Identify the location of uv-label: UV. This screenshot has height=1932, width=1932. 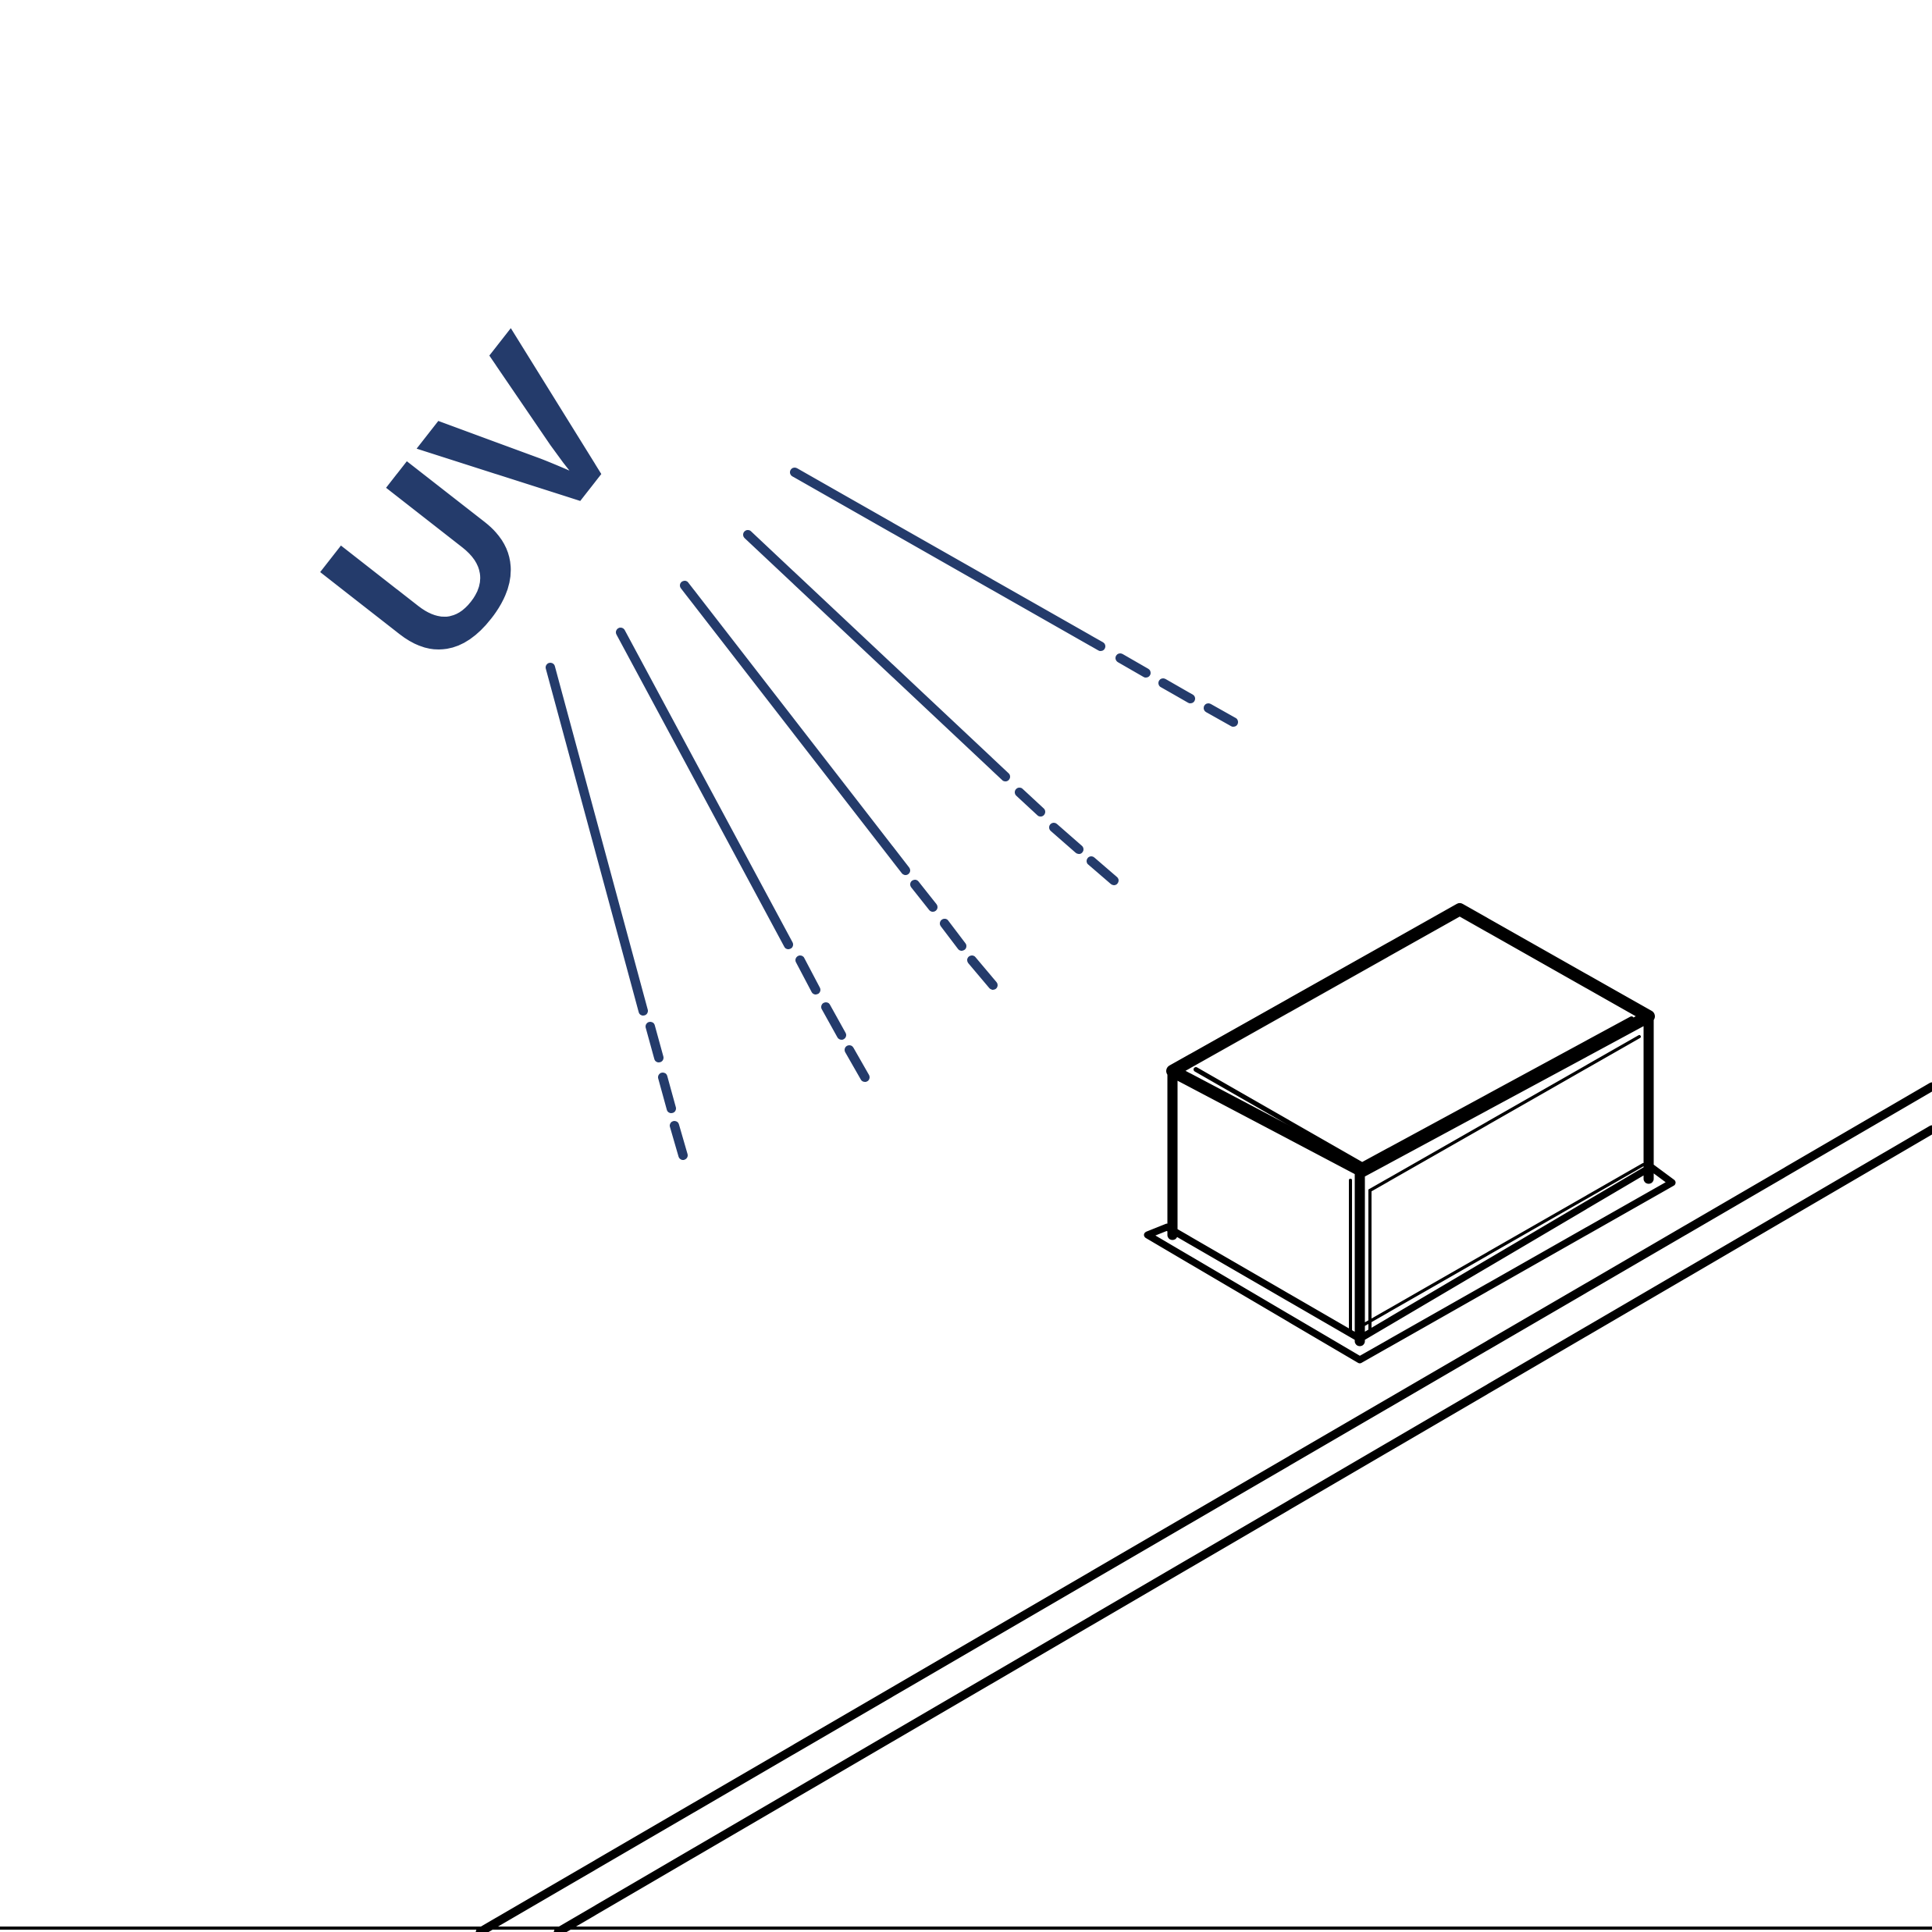
(474, 503).